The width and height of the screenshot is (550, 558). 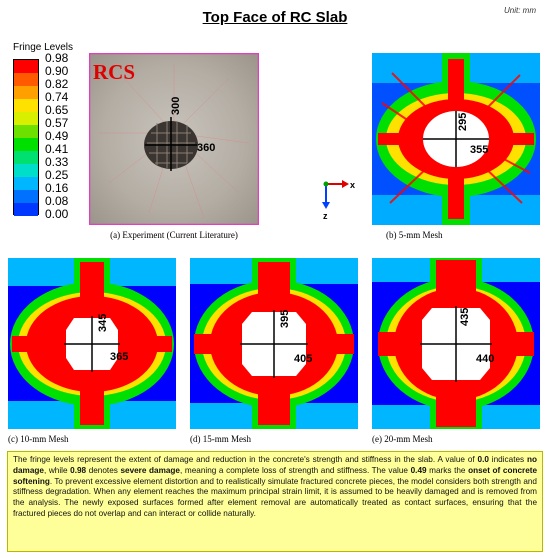 What do you see at coordinates (57, 149) in the screenshot?
I see `legend-level-label: 0.41` at bounding box center [57, 149].